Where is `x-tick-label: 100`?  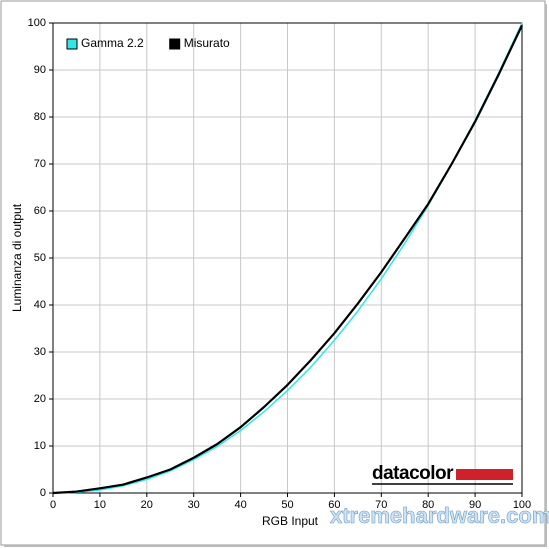 x-tick-label: 100 is located at coordinates (522, 505).